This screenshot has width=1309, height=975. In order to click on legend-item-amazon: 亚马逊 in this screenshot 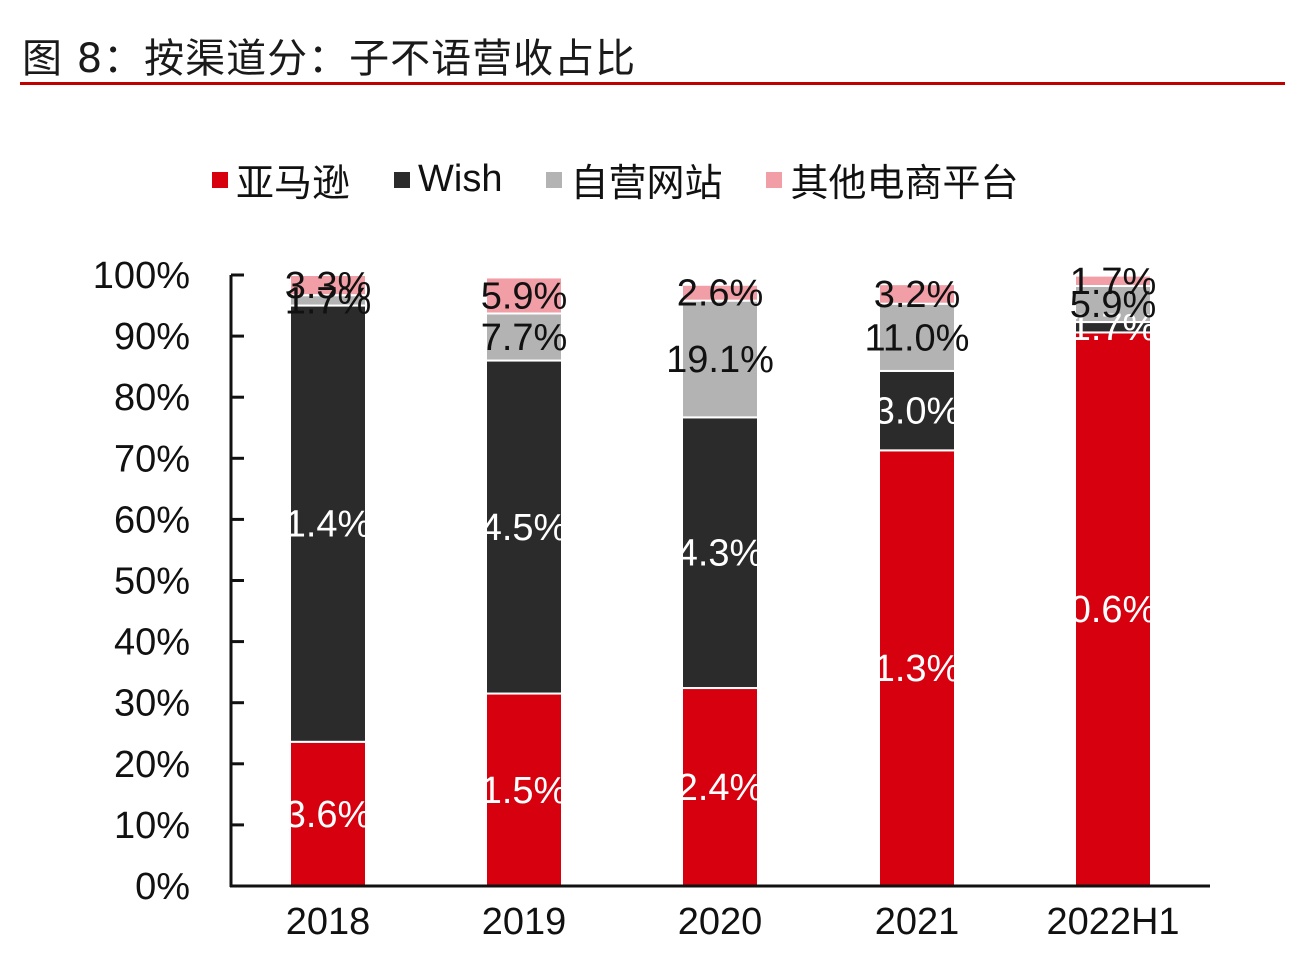, I will do `click(281, 179)`.